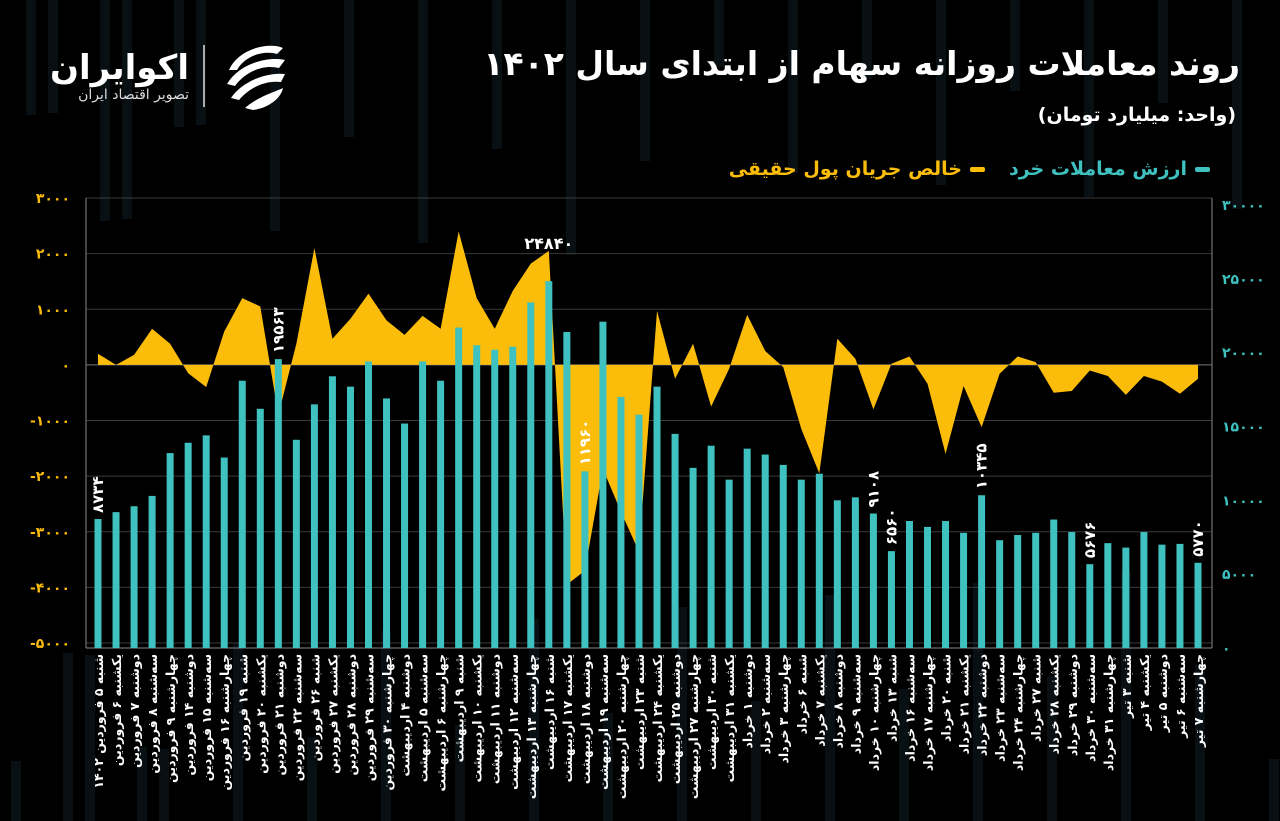  Describe the element at coordinates (549, 712) in the screenshot. I see `x-tick-label: شنبه ۱۶ اردیبهشت` at that location.